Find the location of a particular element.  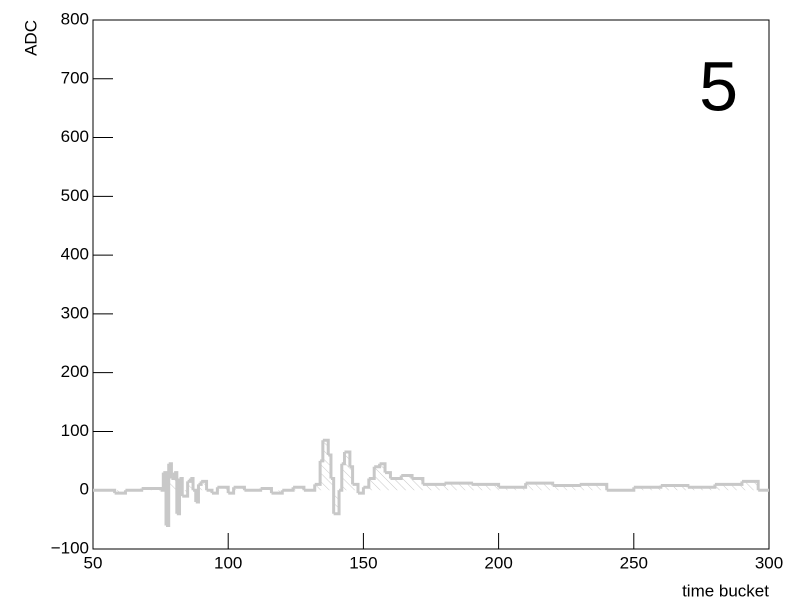

y-axis-label: ADC is located at coordinates (30, 38).